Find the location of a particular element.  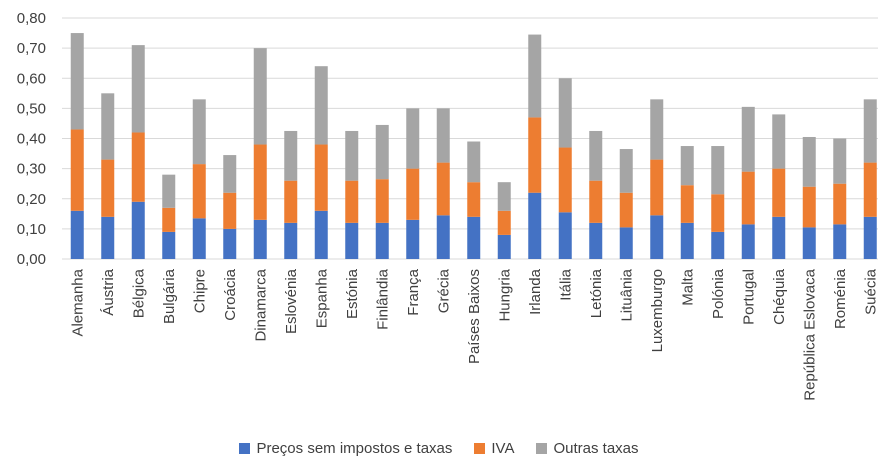

legend-swatch-precos is located at coordinates (245, 448).